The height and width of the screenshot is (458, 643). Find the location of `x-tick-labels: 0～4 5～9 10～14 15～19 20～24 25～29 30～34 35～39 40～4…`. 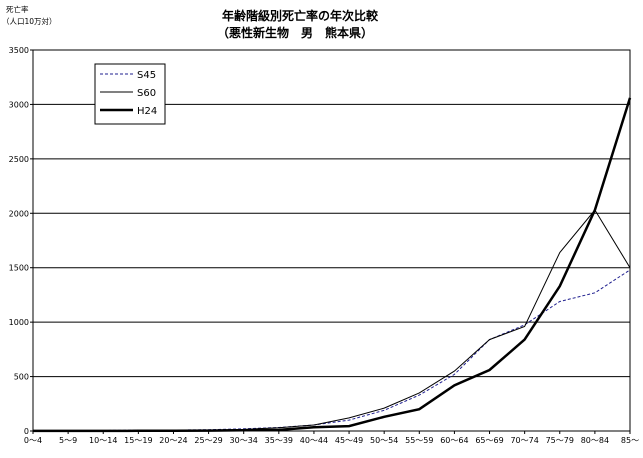

x-tick-labels: 0～4 5～9 10～14 15～19 20～24 25～29 30～34 35～39 40～4… is located at coordinates (331, 438).